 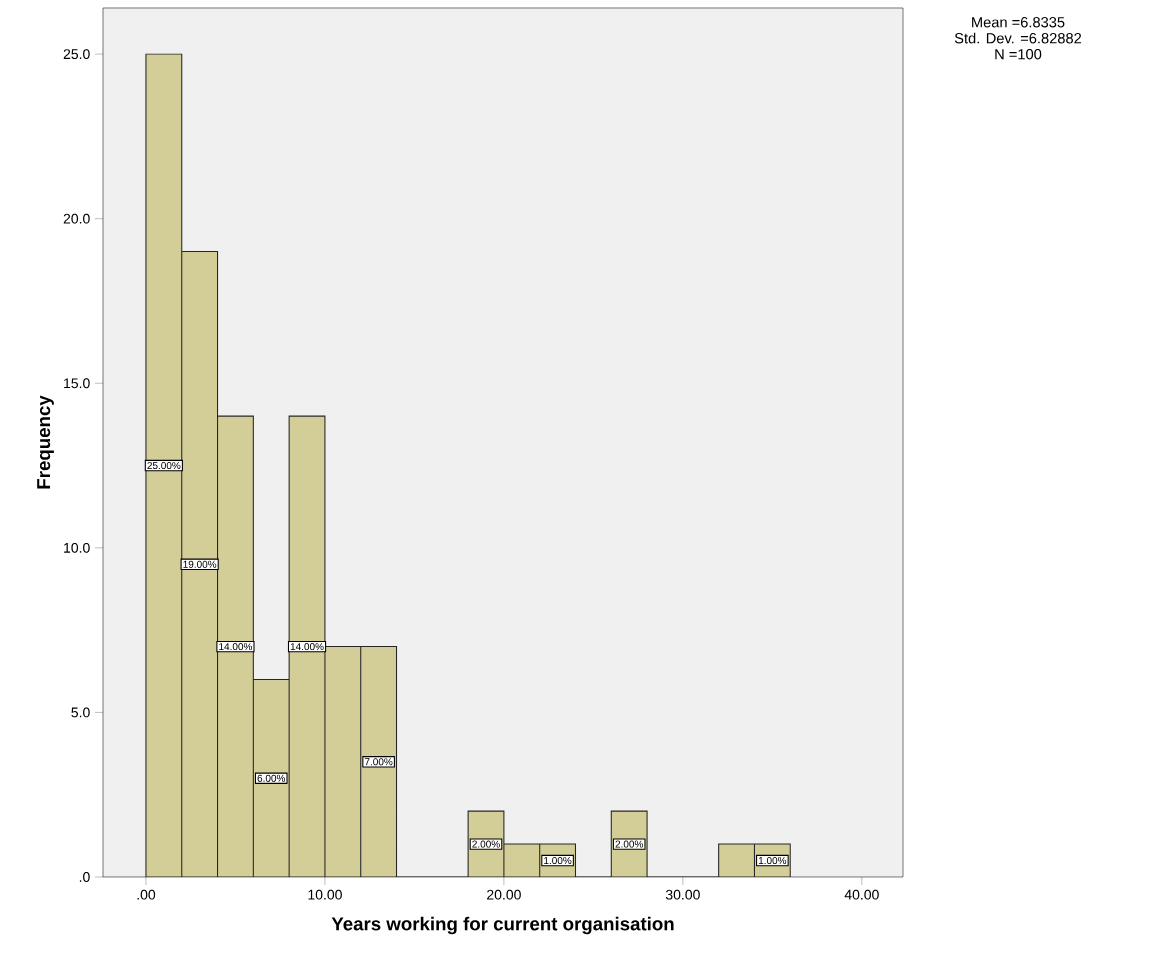 What do you see at coordinates (1018, 54) in the screenshot?
I see `text: N =100` at bounding box center [1018, 54].